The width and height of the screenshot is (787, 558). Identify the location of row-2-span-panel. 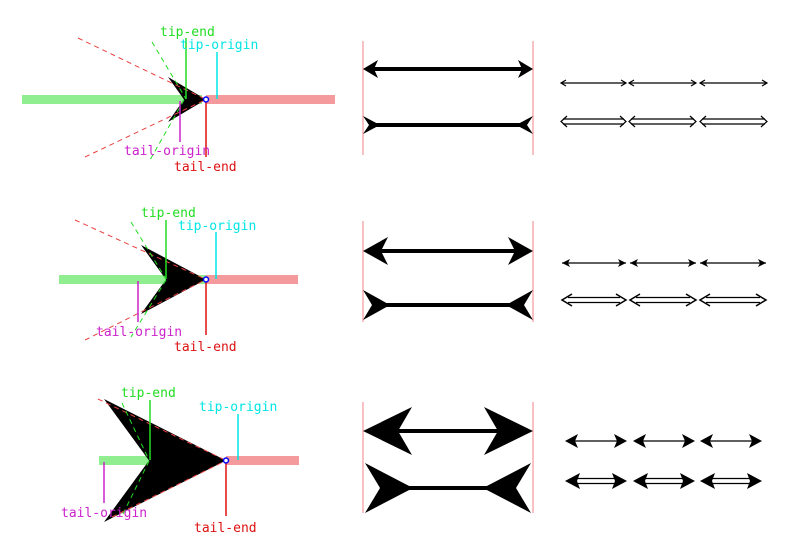
(448, 271).